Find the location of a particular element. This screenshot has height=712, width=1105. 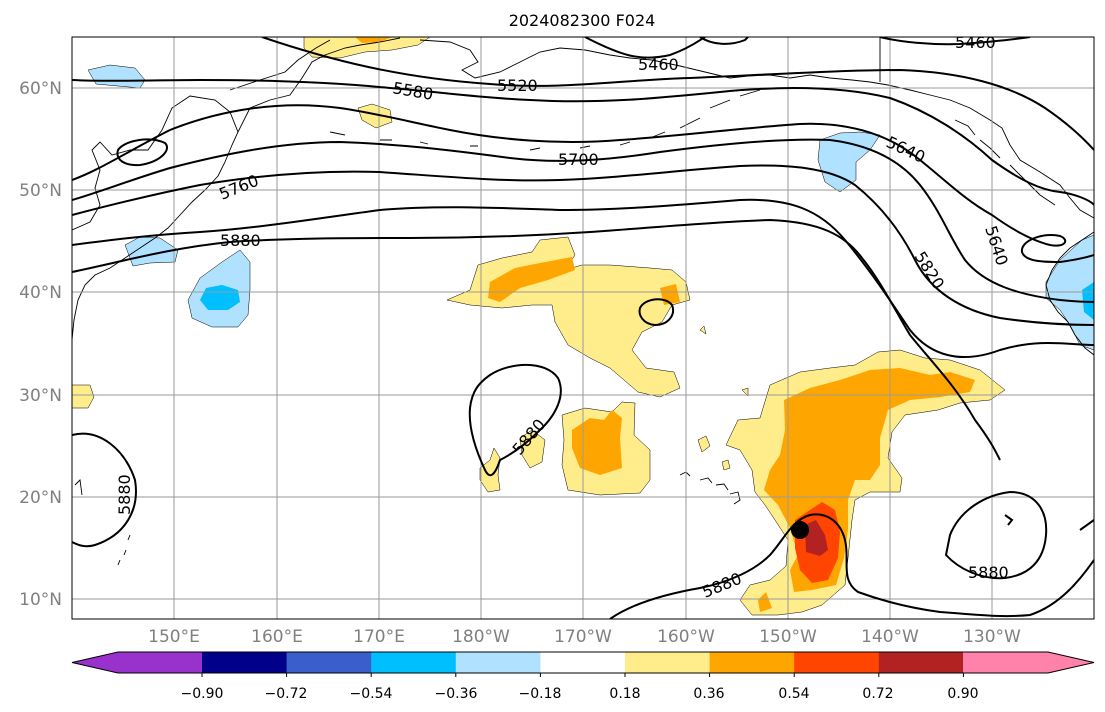

contour-label: 5700 is located at coordinates (578, 159).